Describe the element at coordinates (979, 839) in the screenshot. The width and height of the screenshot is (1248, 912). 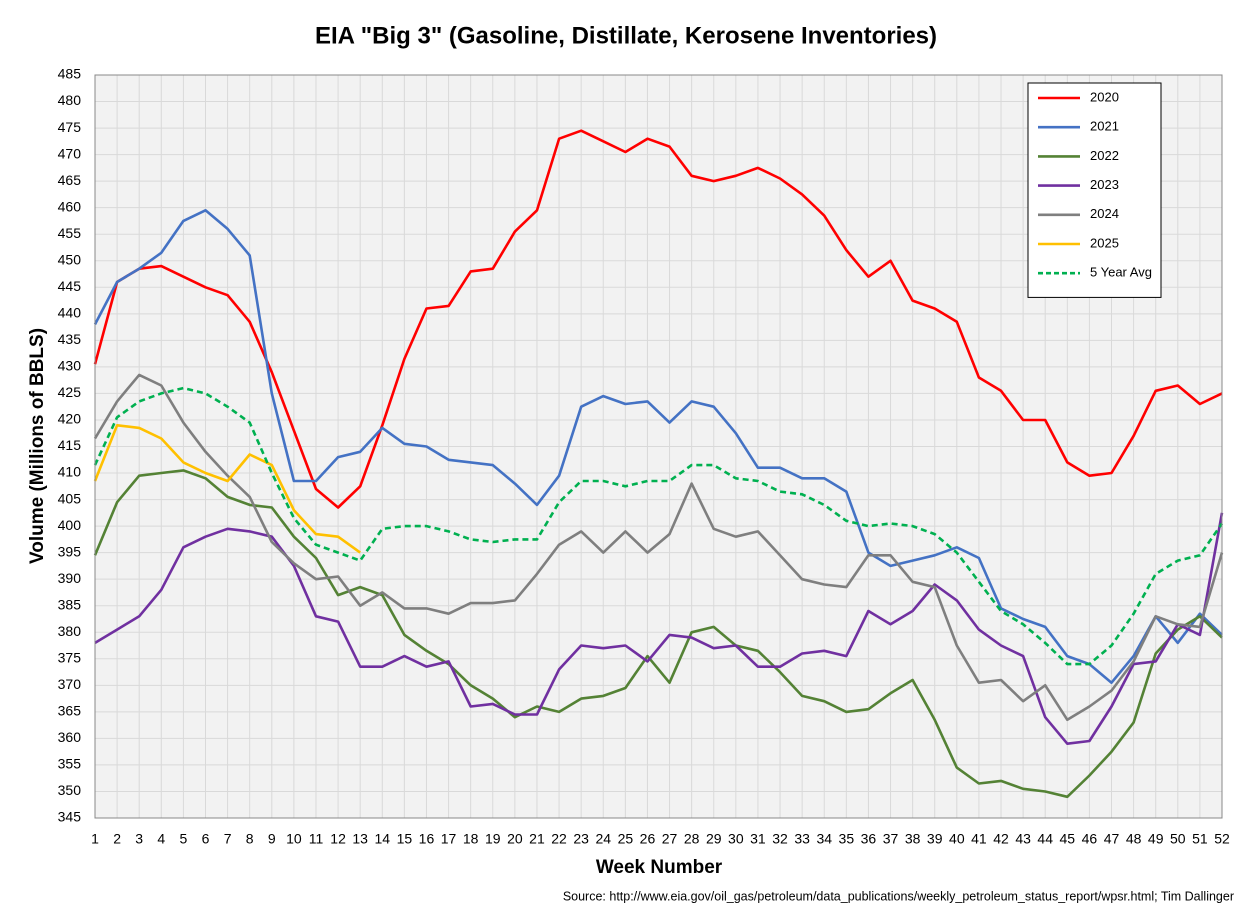
I see `x-tick-label: 41` at that location.